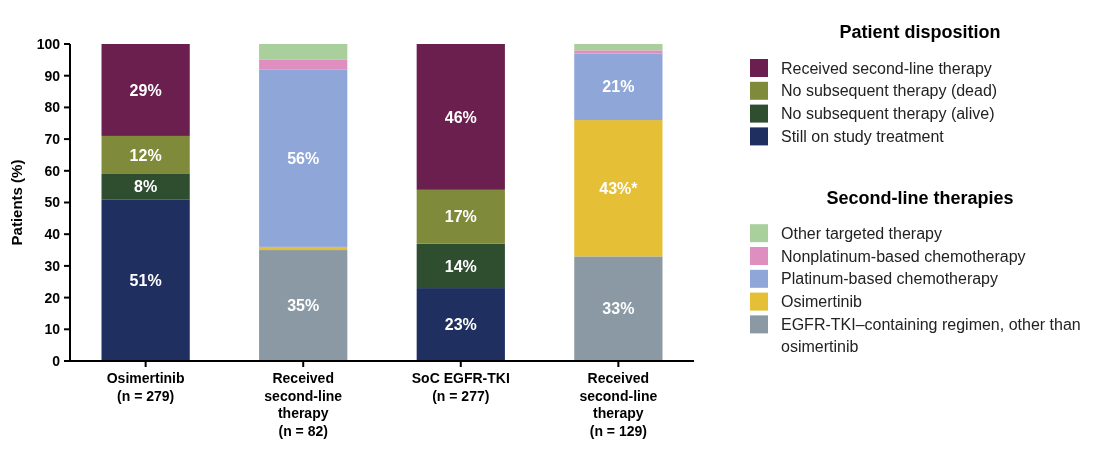 The height and width of the screenshot is (449, 1094). Describe the element at coordinates (886, 68) in the screenshot. I see `legend-label: Received second-line therapy` at that location.